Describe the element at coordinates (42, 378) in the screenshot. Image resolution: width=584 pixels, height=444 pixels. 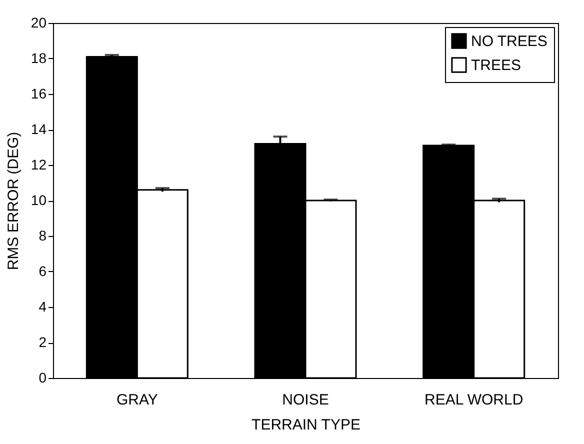
I see `y-tick-label: 0` at that location.